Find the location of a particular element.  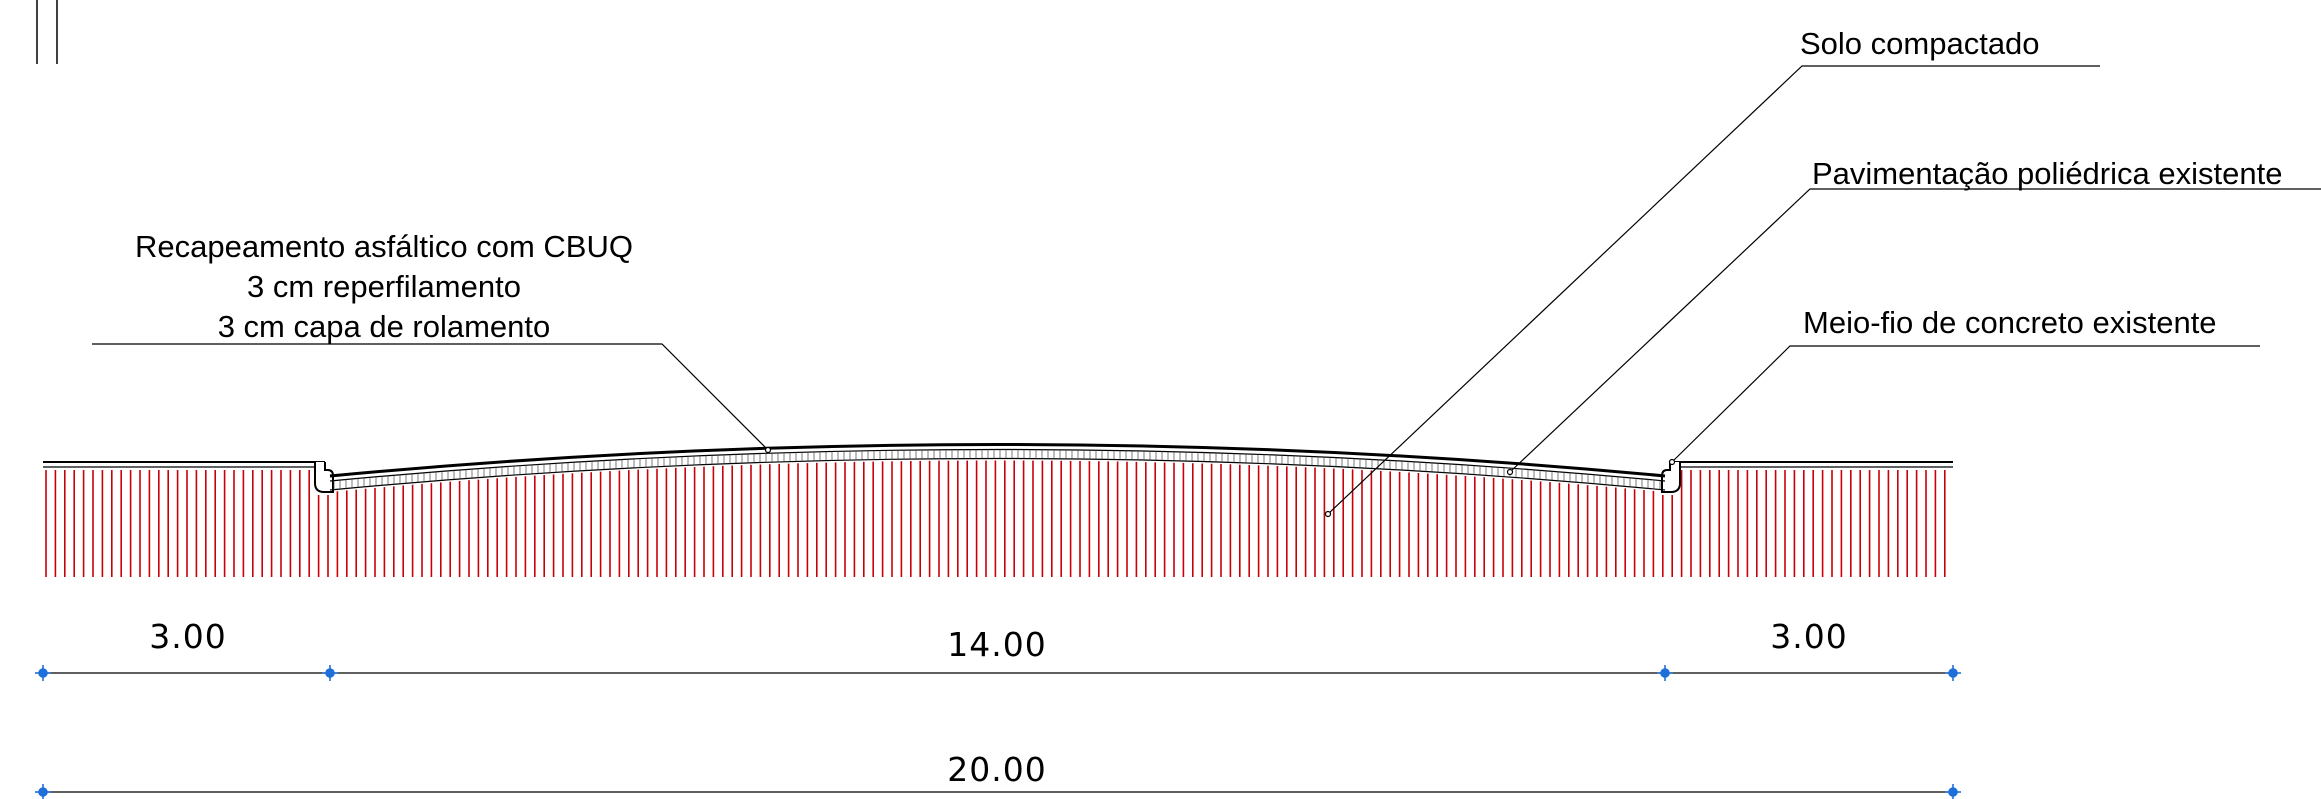

right-curb is located at coordinates (1671, 477).